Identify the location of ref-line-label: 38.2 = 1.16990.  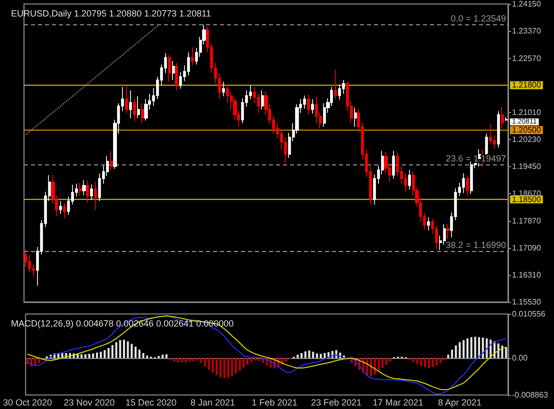
(476, 245).